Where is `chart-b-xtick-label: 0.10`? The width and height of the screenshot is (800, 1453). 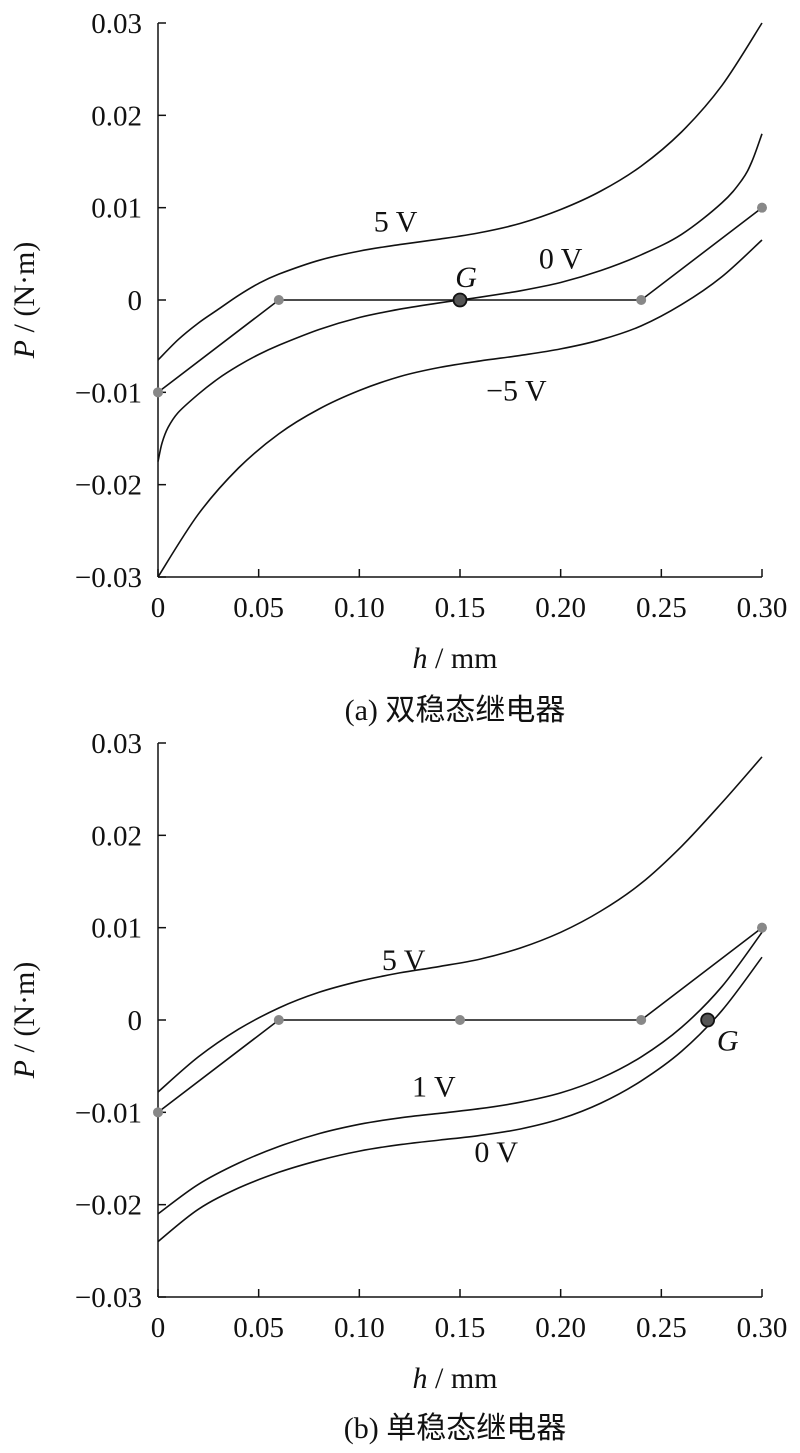 chart-b-xtick-label: 0.10 is located at coordinates (359, 1328).